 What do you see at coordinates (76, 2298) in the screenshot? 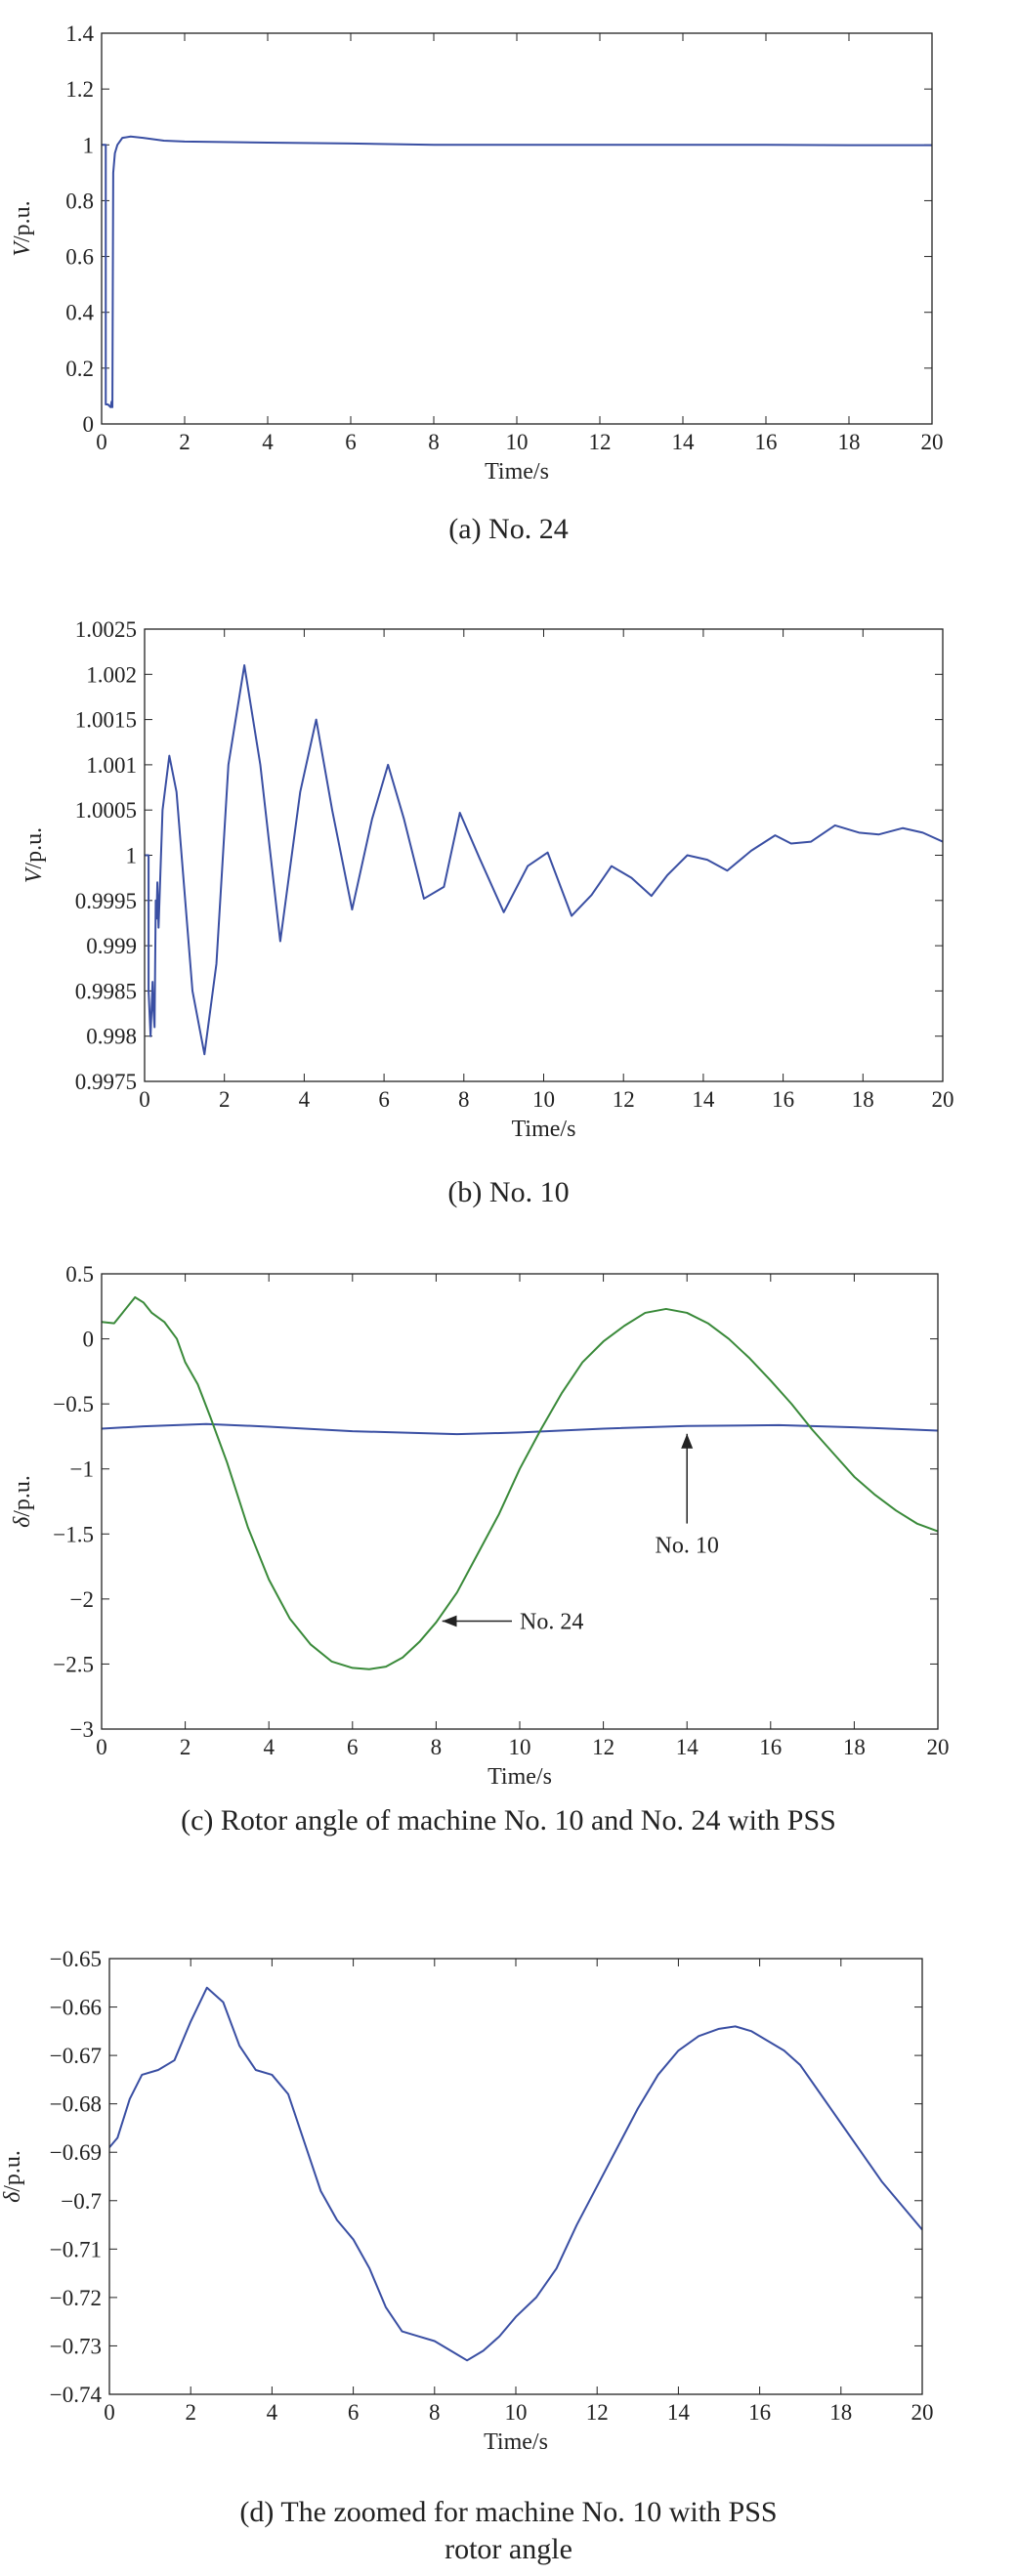
I see `y-tick-label: −0.72` at bounding box center [76, 2298].